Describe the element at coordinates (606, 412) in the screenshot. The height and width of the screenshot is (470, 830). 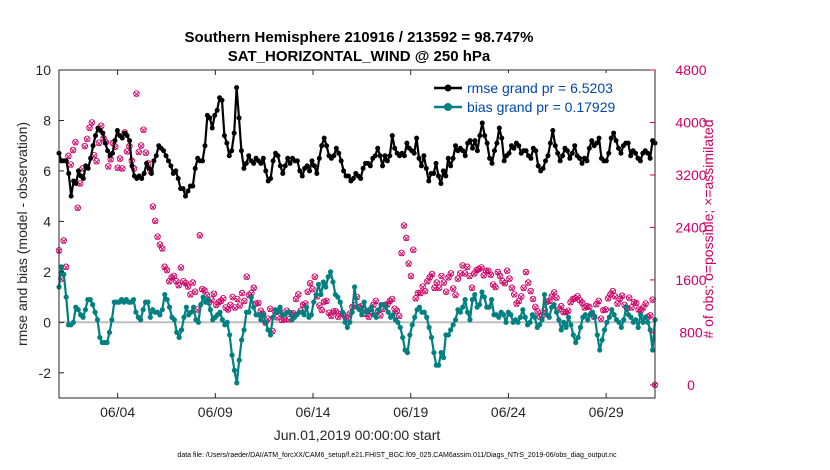
I see `x-tick-label: 06/29` at that location.